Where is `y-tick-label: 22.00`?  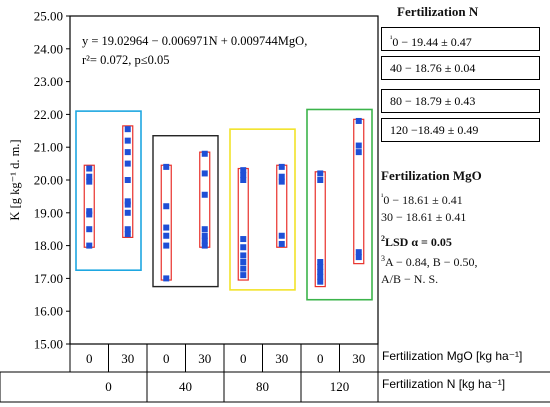
y-tick-label: 22.00 is located at coordinates (48, 114).